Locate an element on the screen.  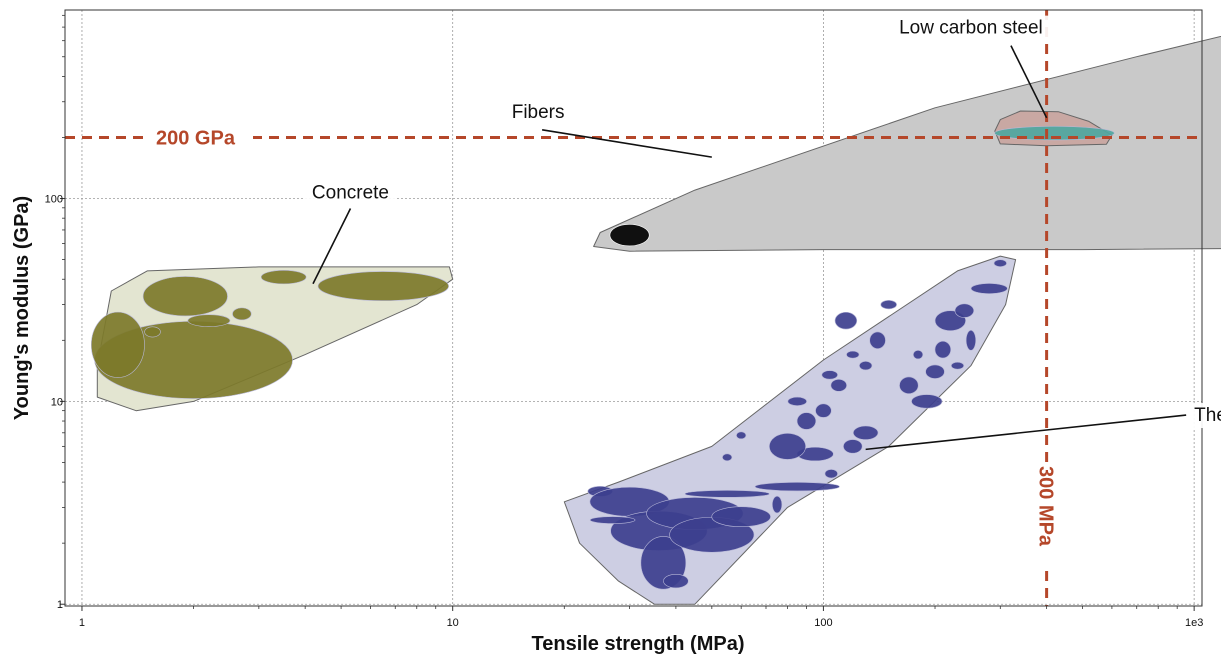
low-carbon-steel-leader-line is located at coordinates (1029, 82).